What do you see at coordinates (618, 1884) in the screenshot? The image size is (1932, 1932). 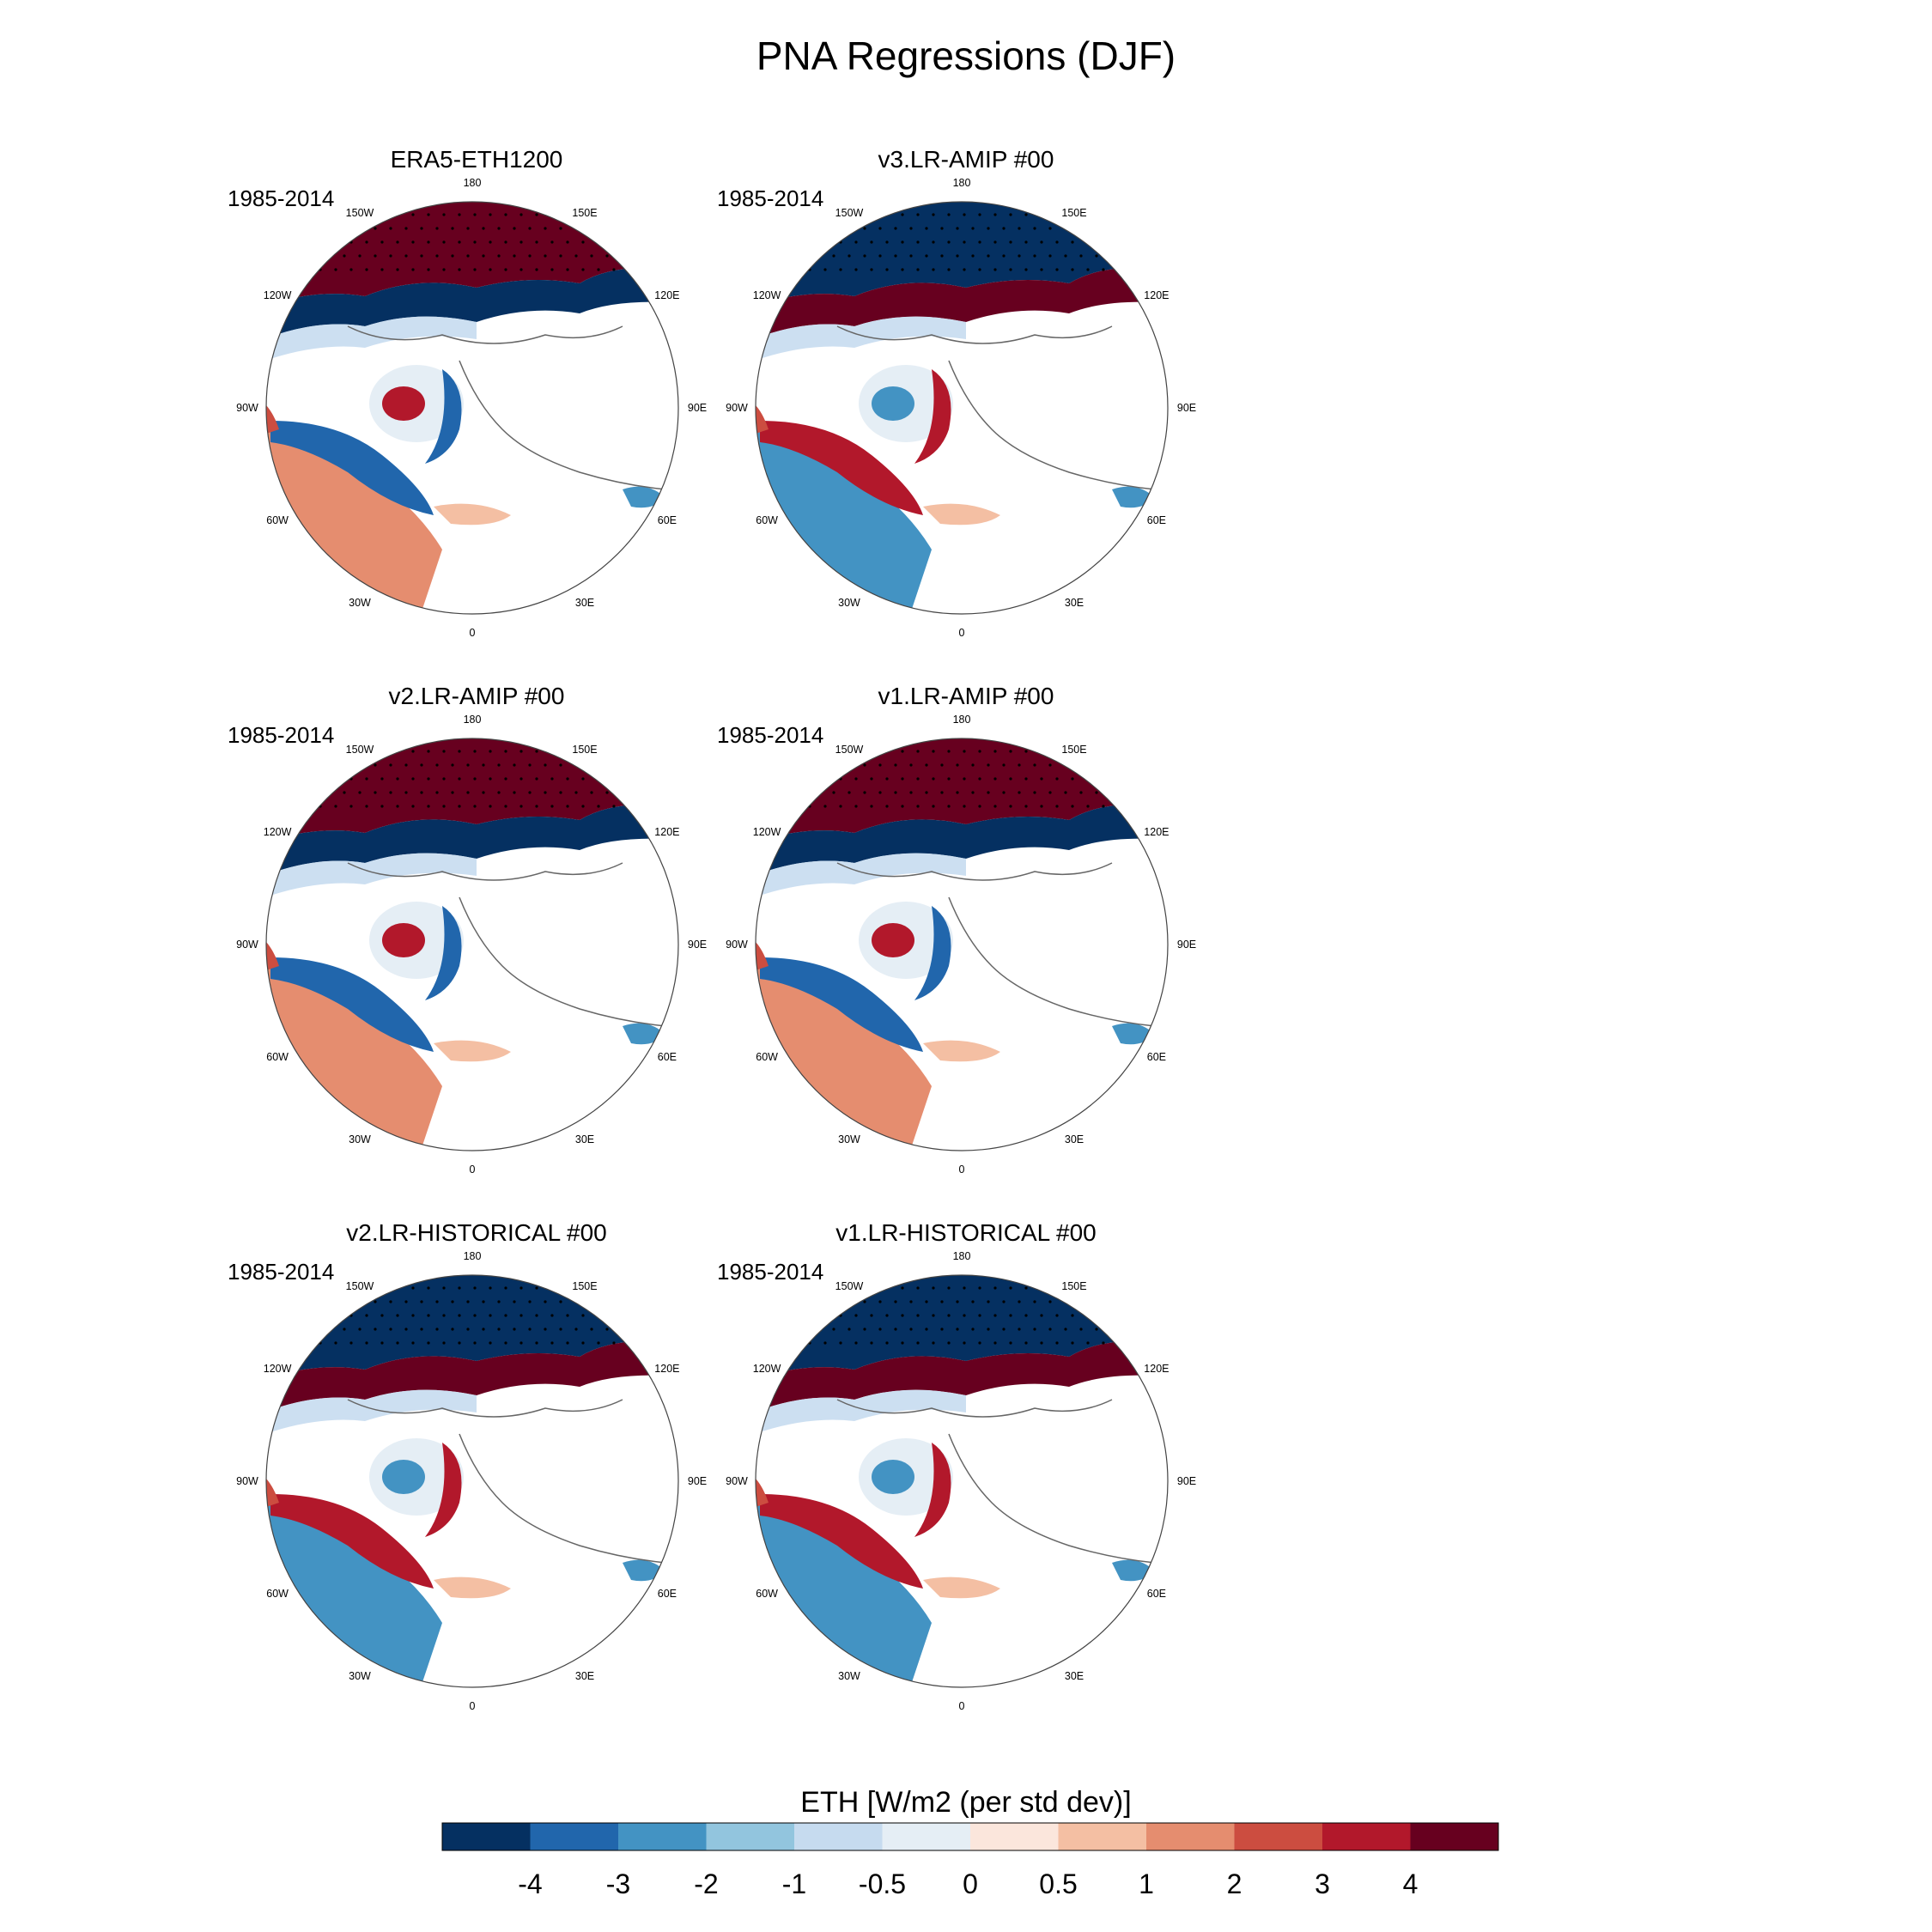 I see `colorbar-tick-label: -3` at bounding box center [618, 1884].